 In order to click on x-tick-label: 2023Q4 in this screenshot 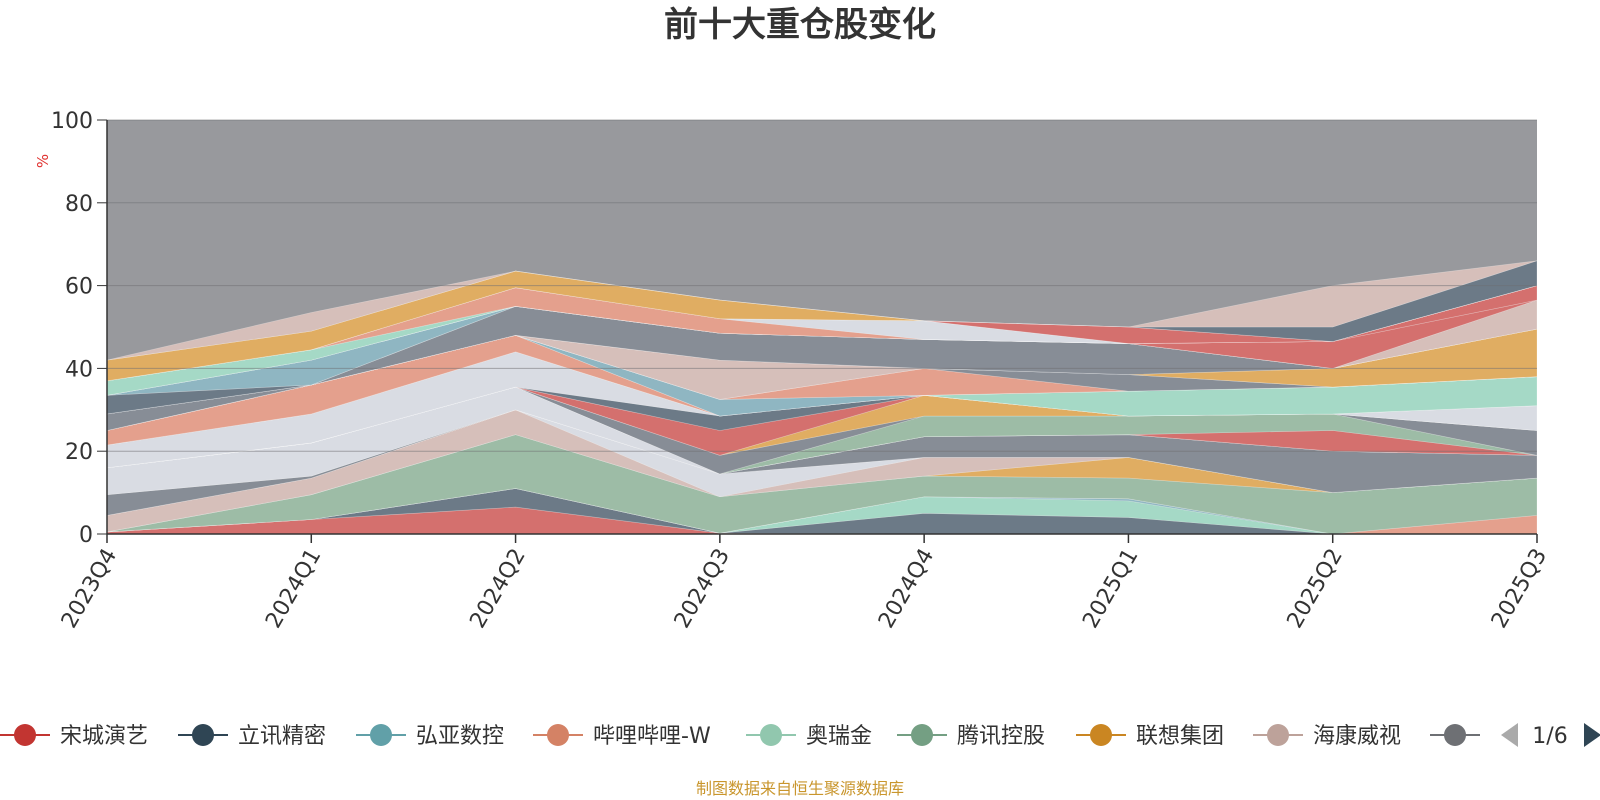, I will do `click(89, 589)`.